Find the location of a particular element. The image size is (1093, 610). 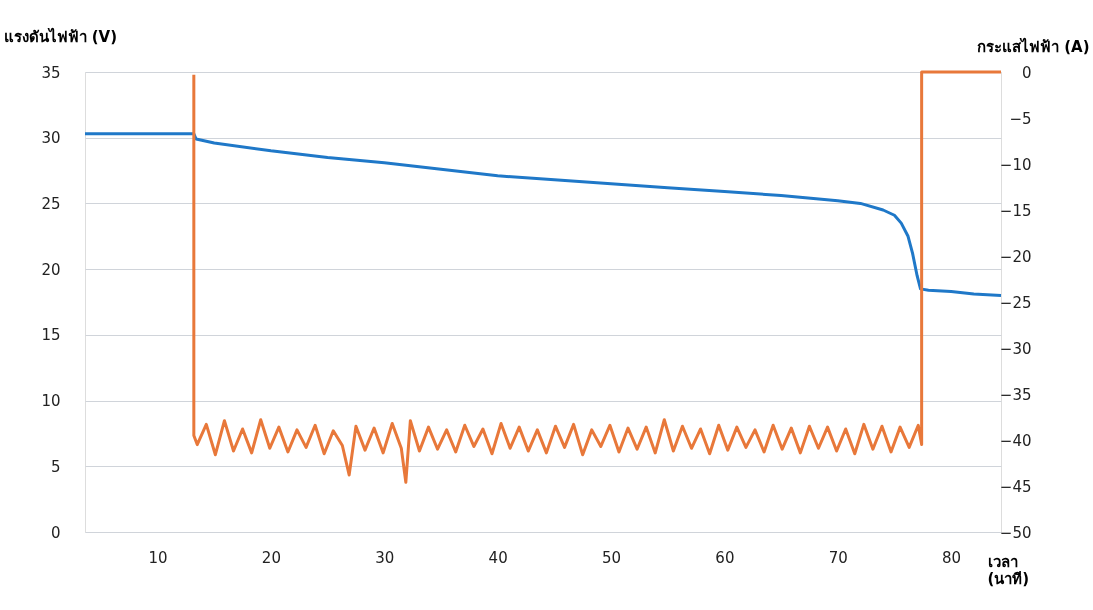

y-tick-label: 35 is located at coordinates (51, 72).